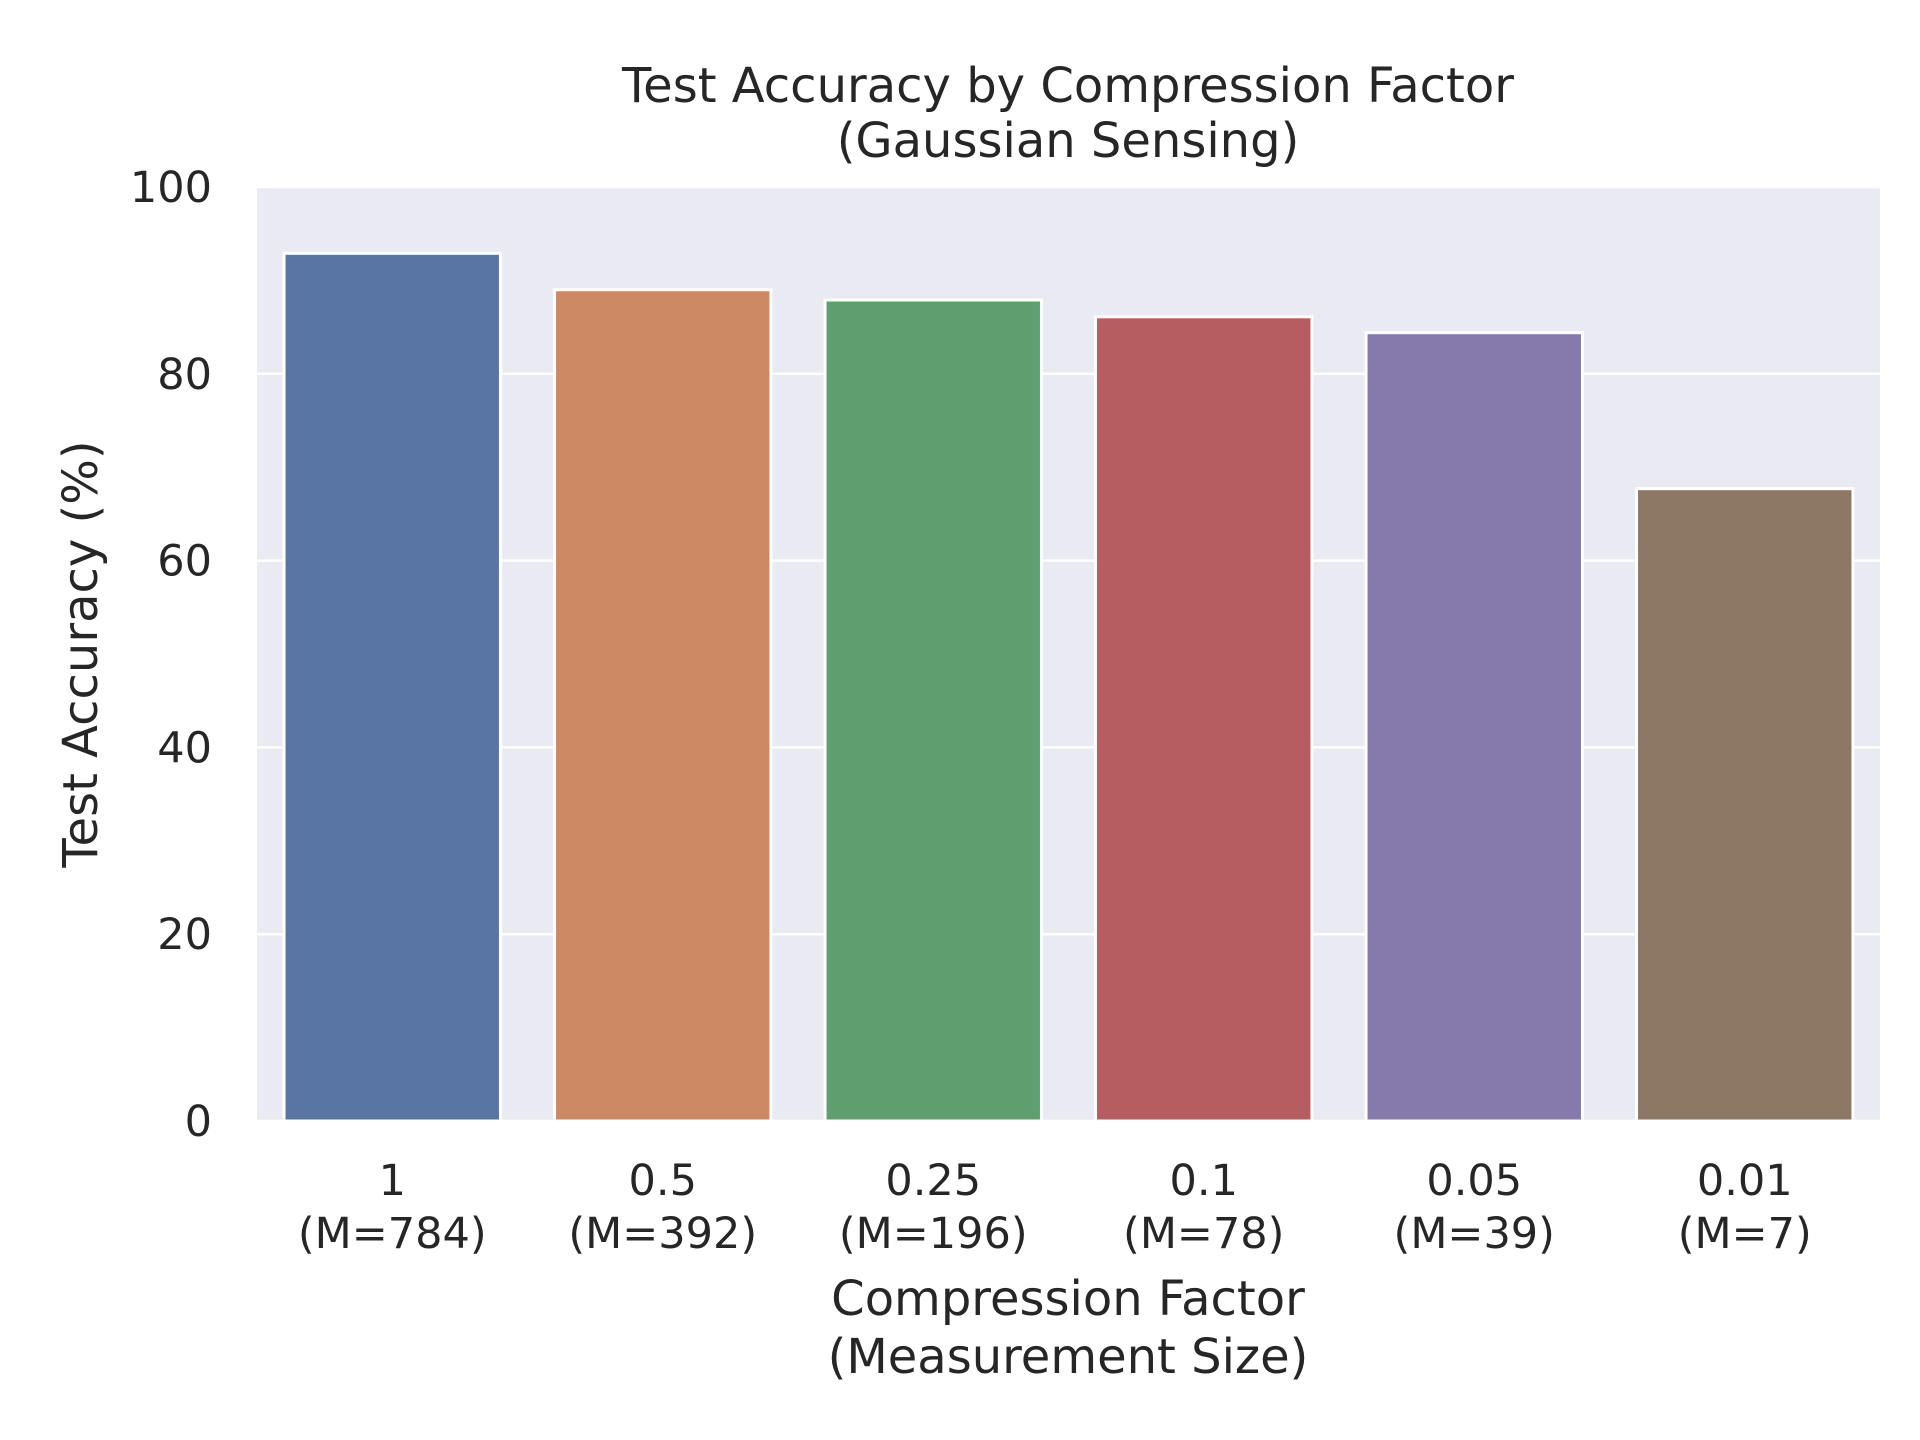 This screenshot has width=1920, height=1440. What do you see at coordinates (1474, 727) in the screenshot?
I see `bar-0.05` at bounding box center [1474, 727].